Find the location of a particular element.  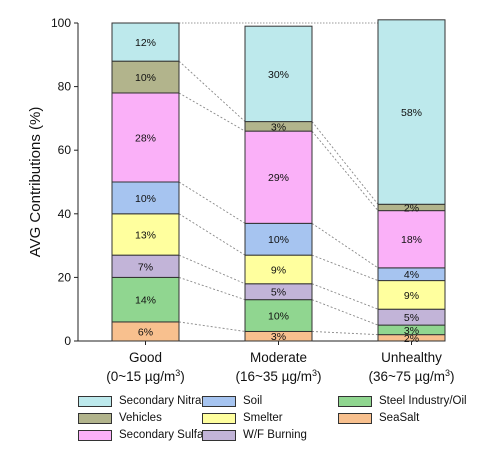

data-label: 12% is located at coordinates (145, 43).